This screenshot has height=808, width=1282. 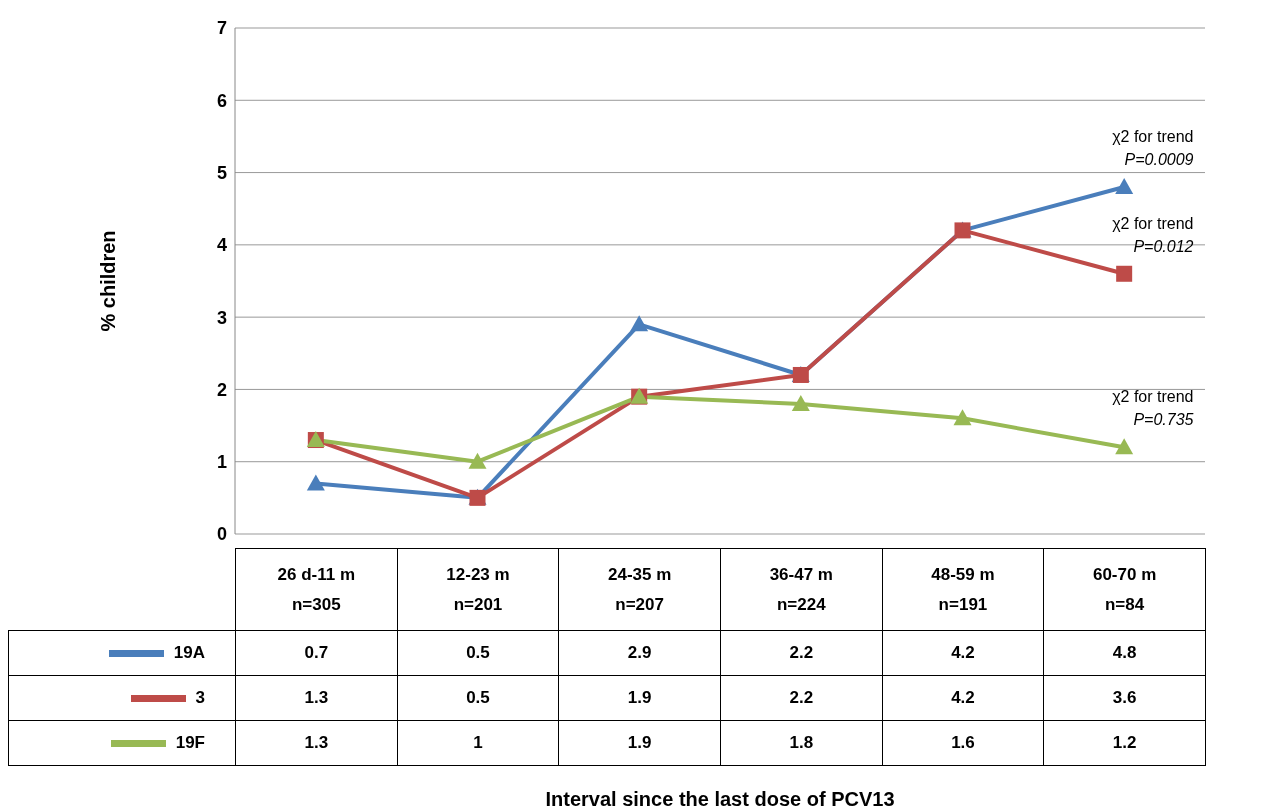 What do you see at coordinates (221, 172) in the screenshot?
I see `y-tick-label: 5` at bounding box center [221, 172].